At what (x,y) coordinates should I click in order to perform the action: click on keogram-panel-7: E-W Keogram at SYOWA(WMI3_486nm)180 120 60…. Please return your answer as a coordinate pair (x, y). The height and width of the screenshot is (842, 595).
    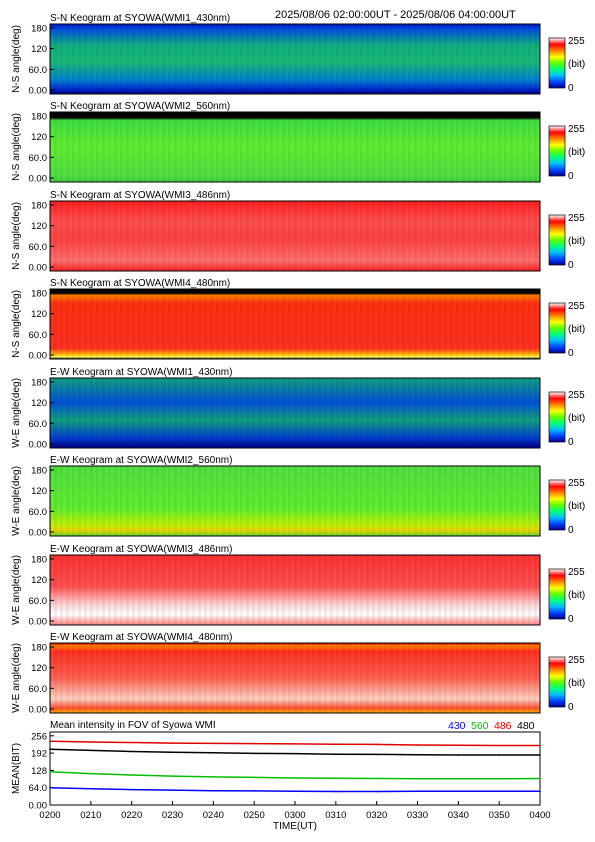
    Looking at the image, I should click on (298, 586).